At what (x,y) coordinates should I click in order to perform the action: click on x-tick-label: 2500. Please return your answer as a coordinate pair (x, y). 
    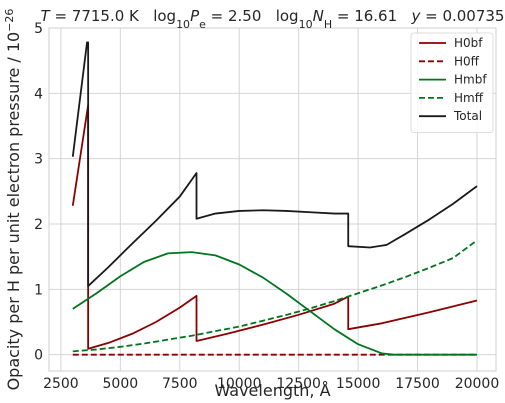
    Looking at the image, I should click on (61, 384).